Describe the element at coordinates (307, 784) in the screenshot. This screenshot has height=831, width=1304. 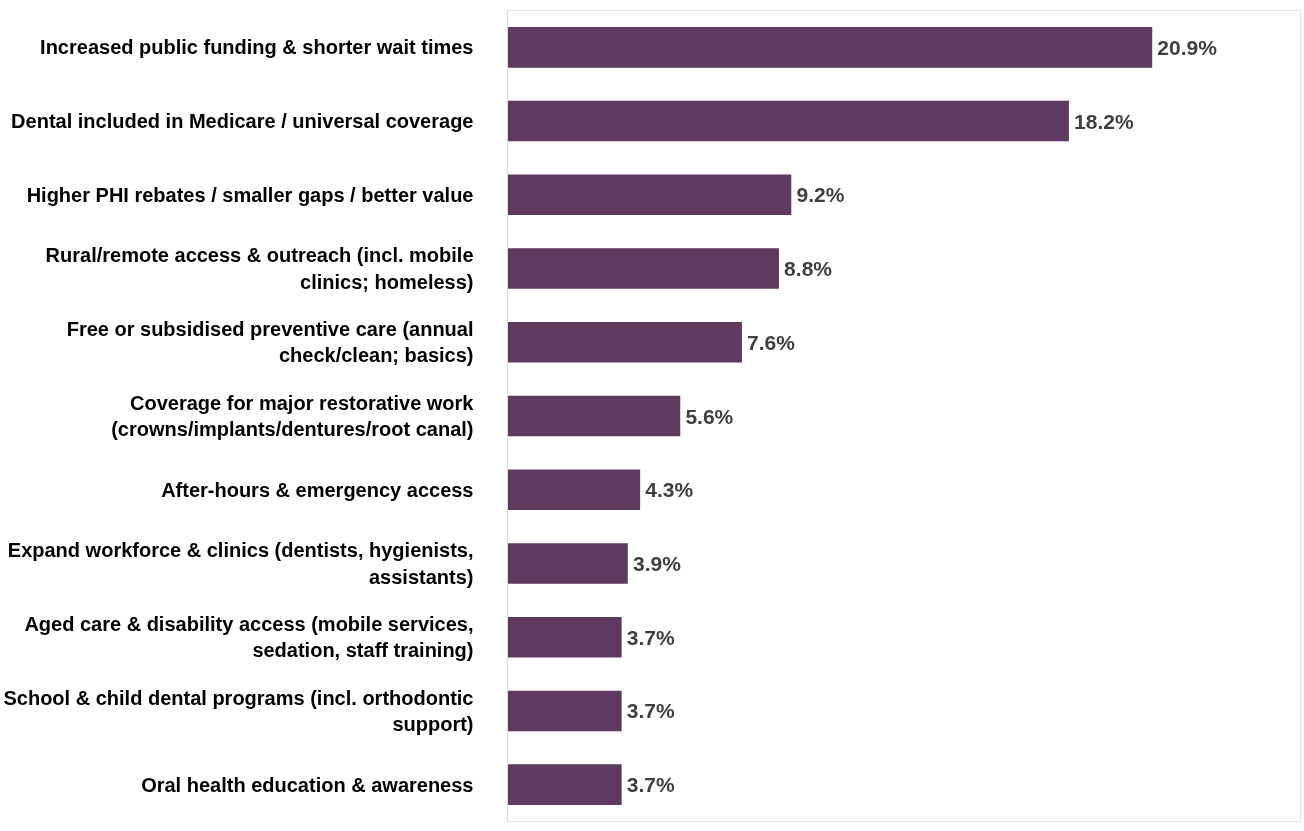
I see `y-tick-label: Oral health education & awareness` at that location.